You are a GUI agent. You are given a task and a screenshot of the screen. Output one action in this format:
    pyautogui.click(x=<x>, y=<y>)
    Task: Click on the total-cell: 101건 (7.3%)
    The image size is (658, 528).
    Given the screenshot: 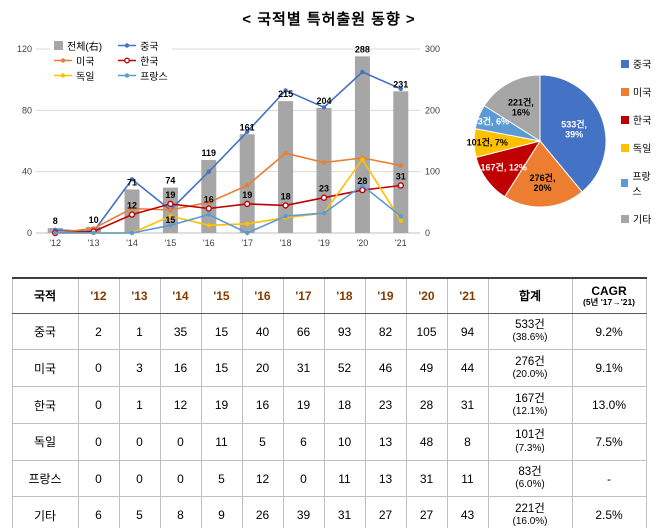 What is the action you would take?
    pyautogui.click(x=530, y=441)
    